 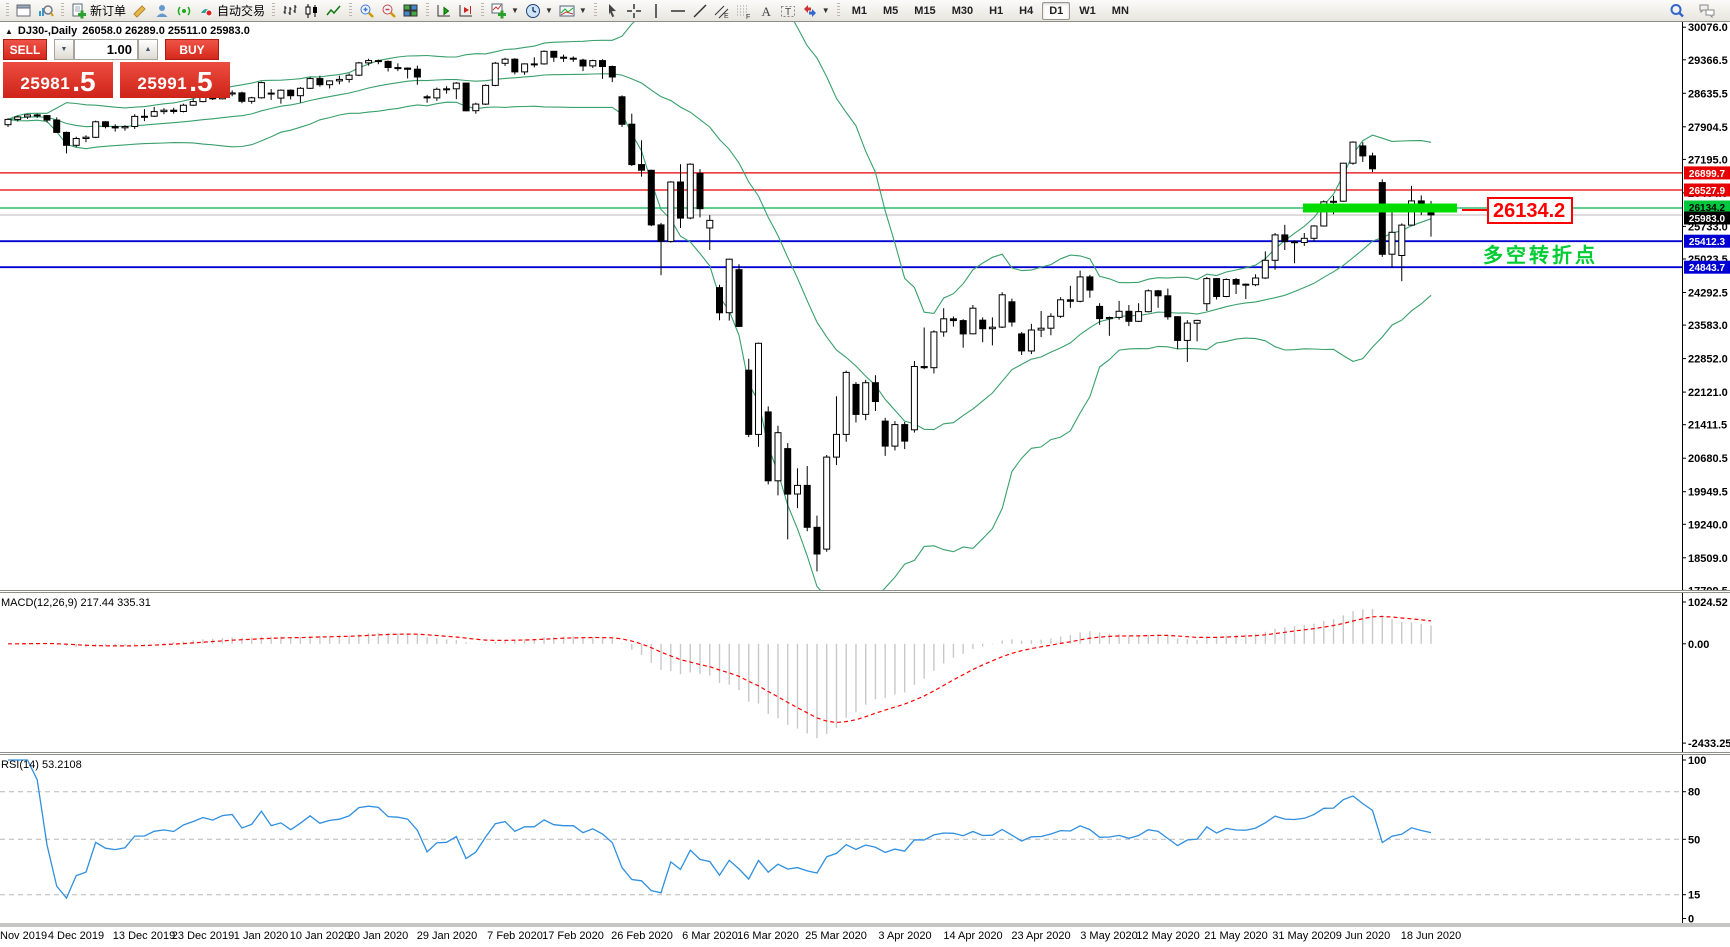 What do you see at coordinates (1707, 218) in the screenshot?
I see `axis-price-badge: 25983.0` at bounding box center [1707, 218].